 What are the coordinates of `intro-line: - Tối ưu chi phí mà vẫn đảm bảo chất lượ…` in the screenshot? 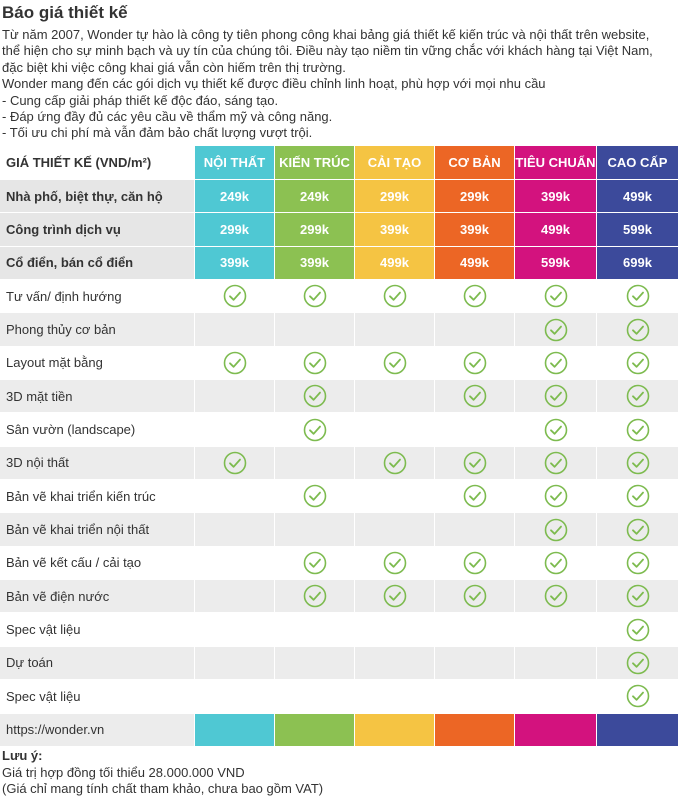 It's located at (157, 133).